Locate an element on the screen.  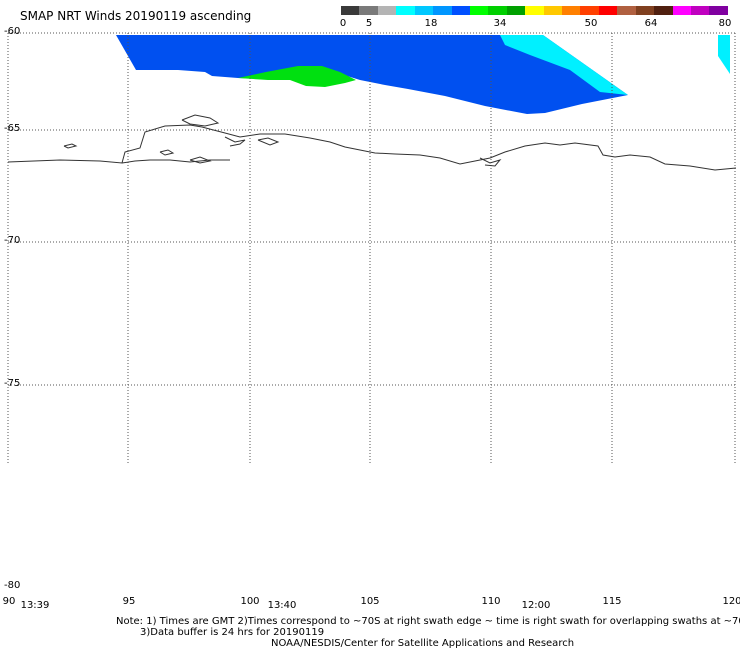
lon-label: 115 is located at coordinates (612, 601).